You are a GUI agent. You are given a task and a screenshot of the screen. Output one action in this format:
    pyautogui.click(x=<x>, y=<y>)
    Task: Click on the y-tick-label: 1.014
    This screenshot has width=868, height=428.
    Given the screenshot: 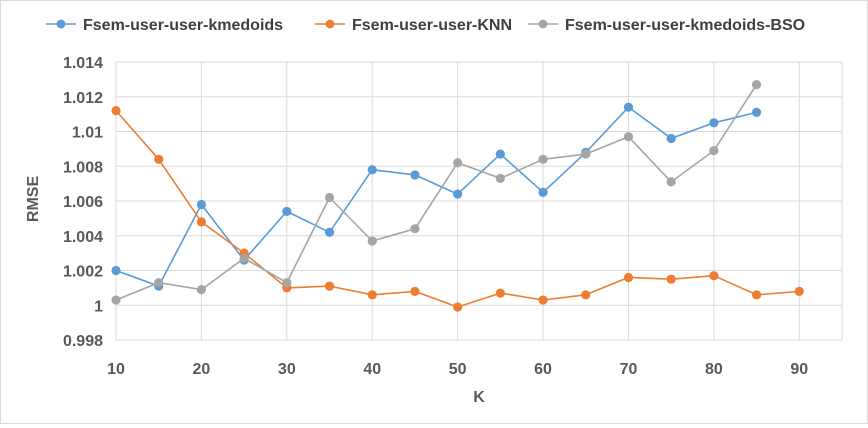 What is the action you would take?
    pyautogui.click(x=83, y=63)
    